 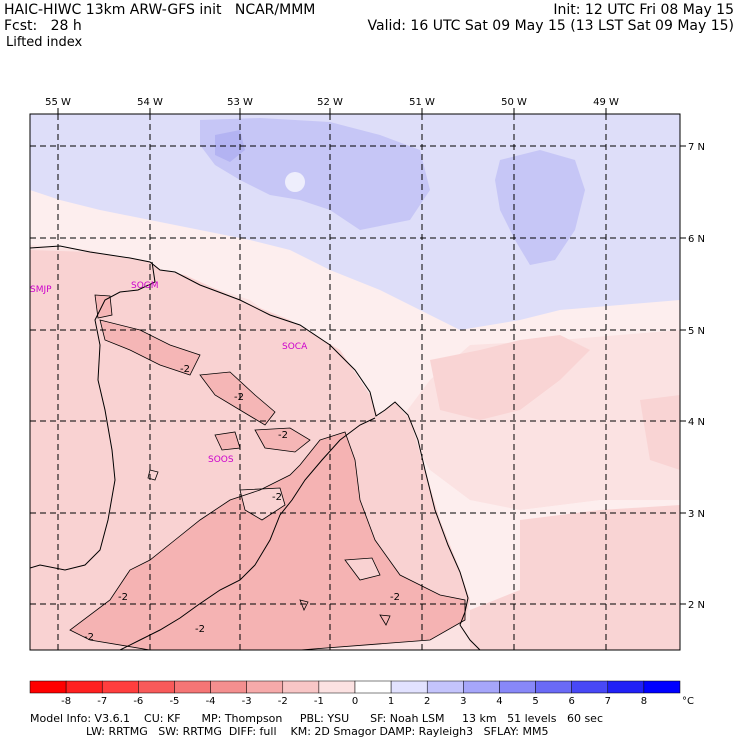 I want to click on lat-label-3n: 3 N, so click(x=696, y=514).